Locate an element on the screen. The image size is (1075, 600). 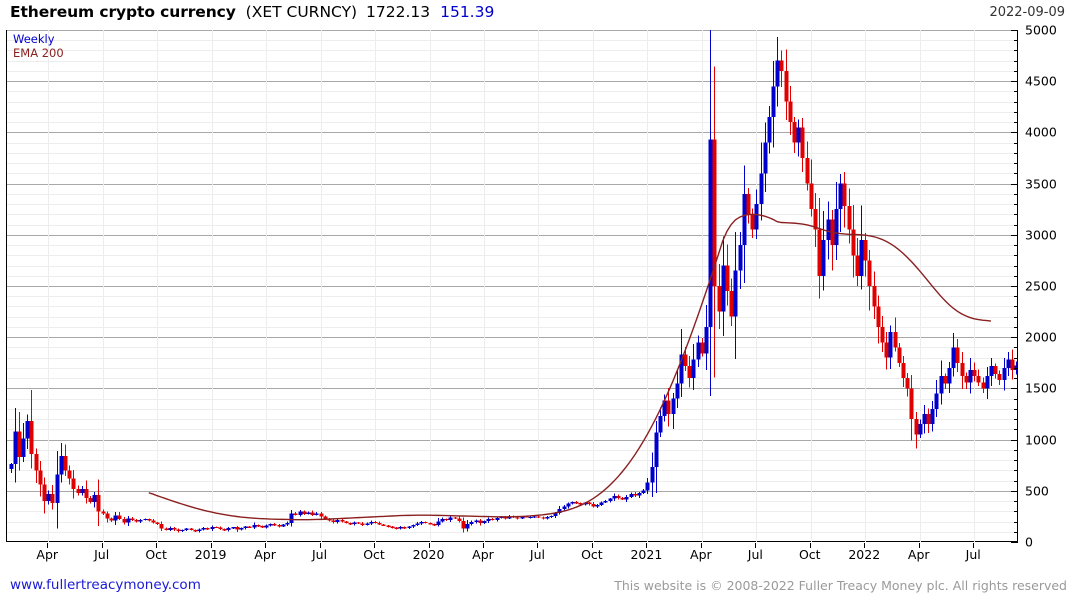
y-axis-tick-3000: 3000 is located at coordinates (1041, 235).